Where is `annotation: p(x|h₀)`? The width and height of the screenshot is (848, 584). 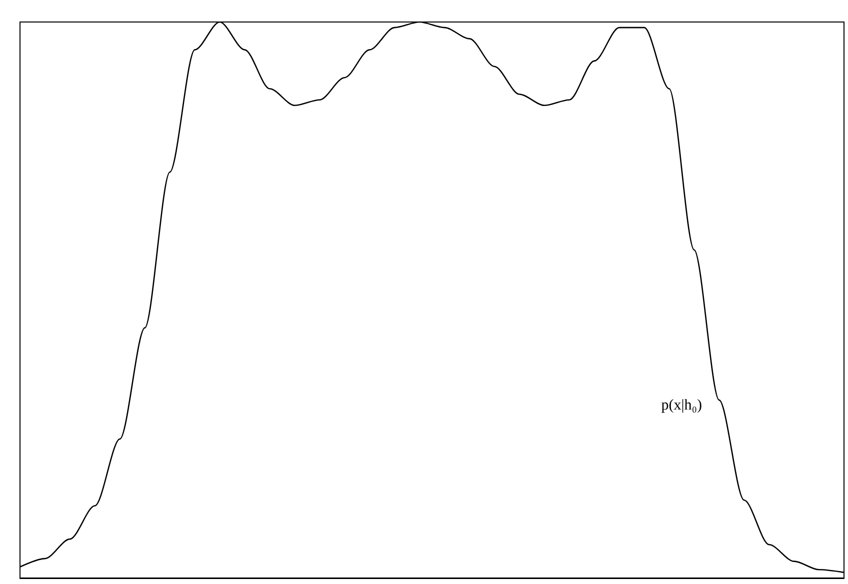
annotation: p(x|h₀) is located at coordinates (681, 406).